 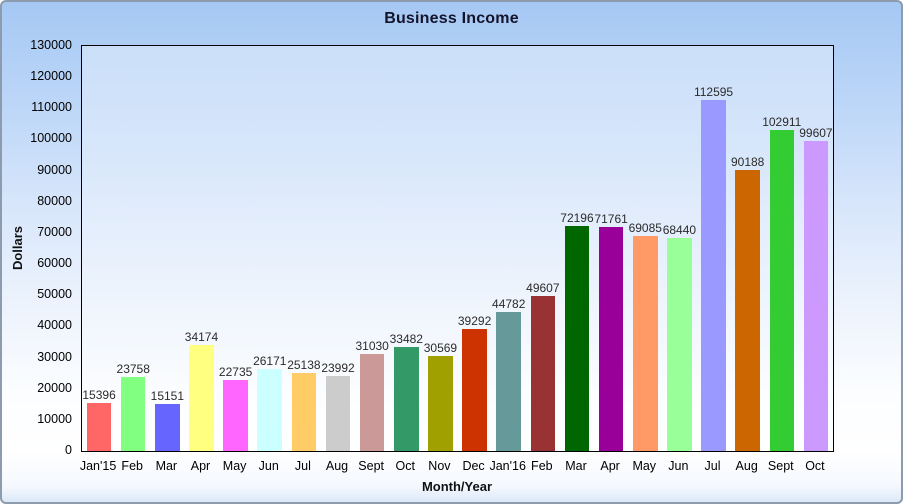 I want to click on y-tick-label: 120000, so click(x=51, y=76).